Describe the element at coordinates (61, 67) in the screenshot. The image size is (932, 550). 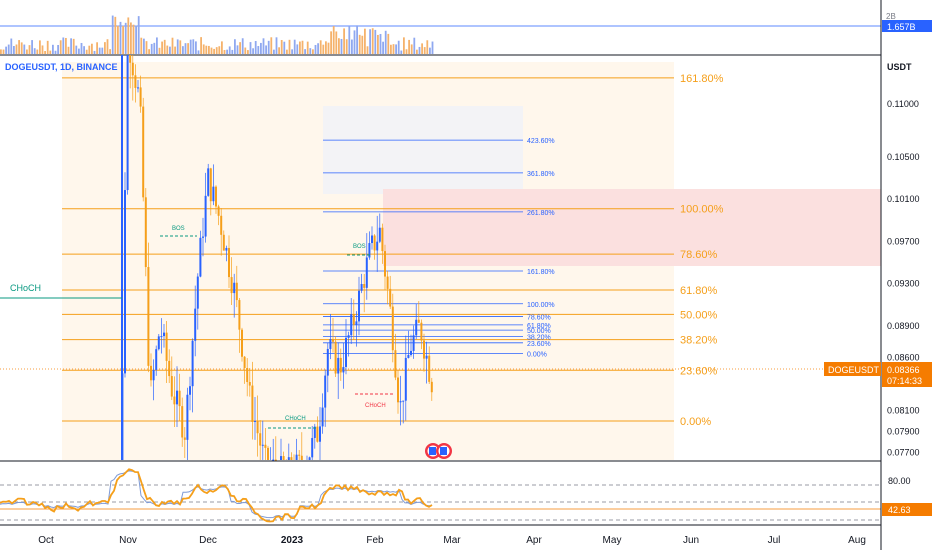
I see `symbol-label: DOGEUSDT, 1D, BINANCE` at that location.